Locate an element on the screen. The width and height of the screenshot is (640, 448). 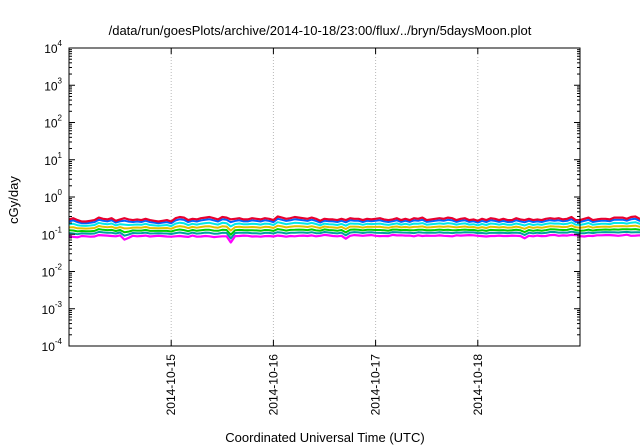
x-tick-label: 2014-10-16 is located at coordinates (273, 385).